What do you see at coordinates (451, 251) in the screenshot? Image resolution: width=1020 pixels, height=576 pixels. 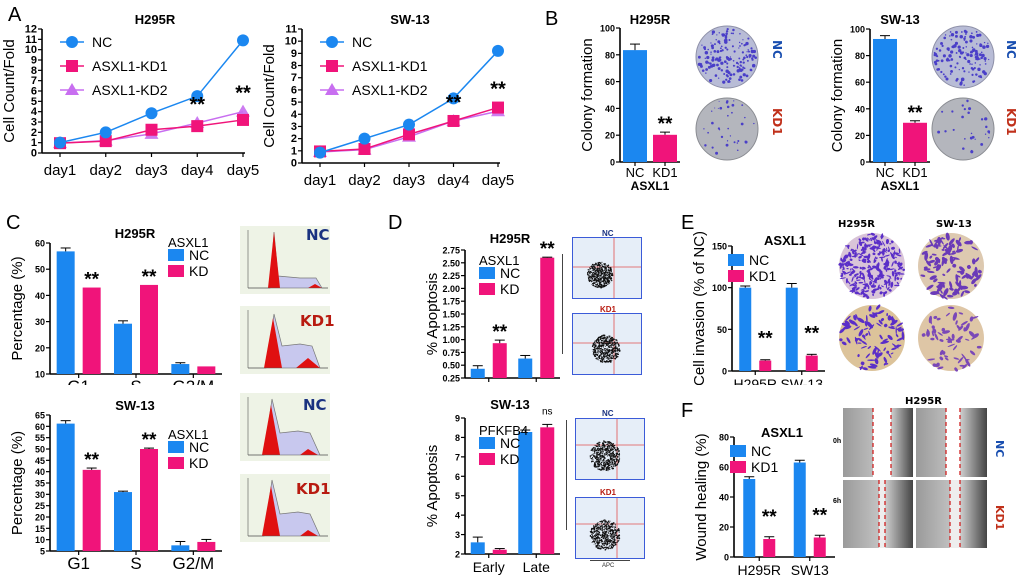 I see `y-tick-label: 2.75` at bounding box center [451, 251].